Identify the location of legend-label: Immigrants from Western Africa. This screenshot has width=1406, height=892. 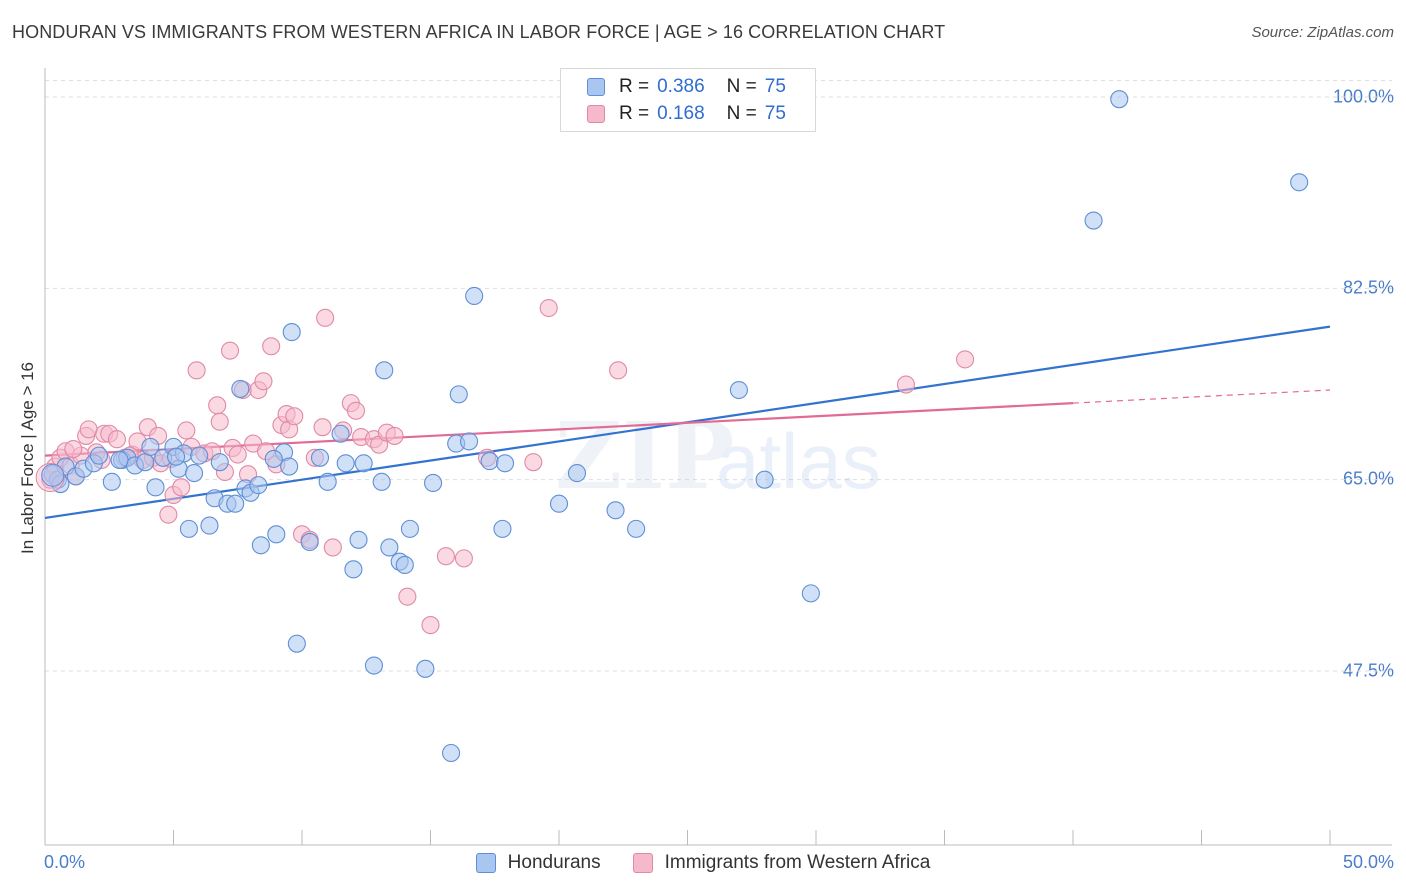
(797, 862).